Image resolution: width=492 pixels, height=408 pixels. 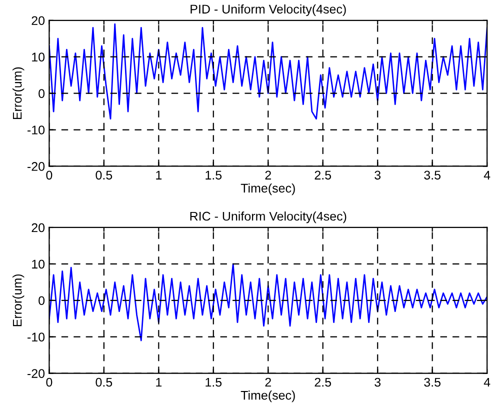 What do you see at coordinates (268, 10) in the screenshot?
I see `chart-title: PID - Uniform Velocity(4sec)` at bounding box center [268, 10].